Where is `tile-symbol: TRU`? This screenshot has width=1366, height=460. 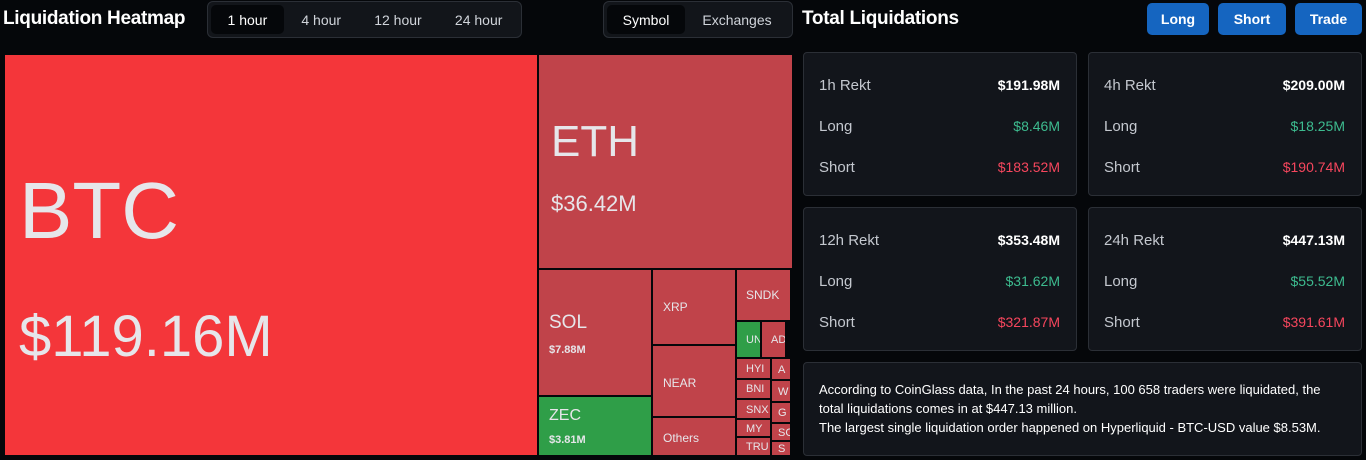
tile-symbol: TRU is located at coordinates (757, 447).